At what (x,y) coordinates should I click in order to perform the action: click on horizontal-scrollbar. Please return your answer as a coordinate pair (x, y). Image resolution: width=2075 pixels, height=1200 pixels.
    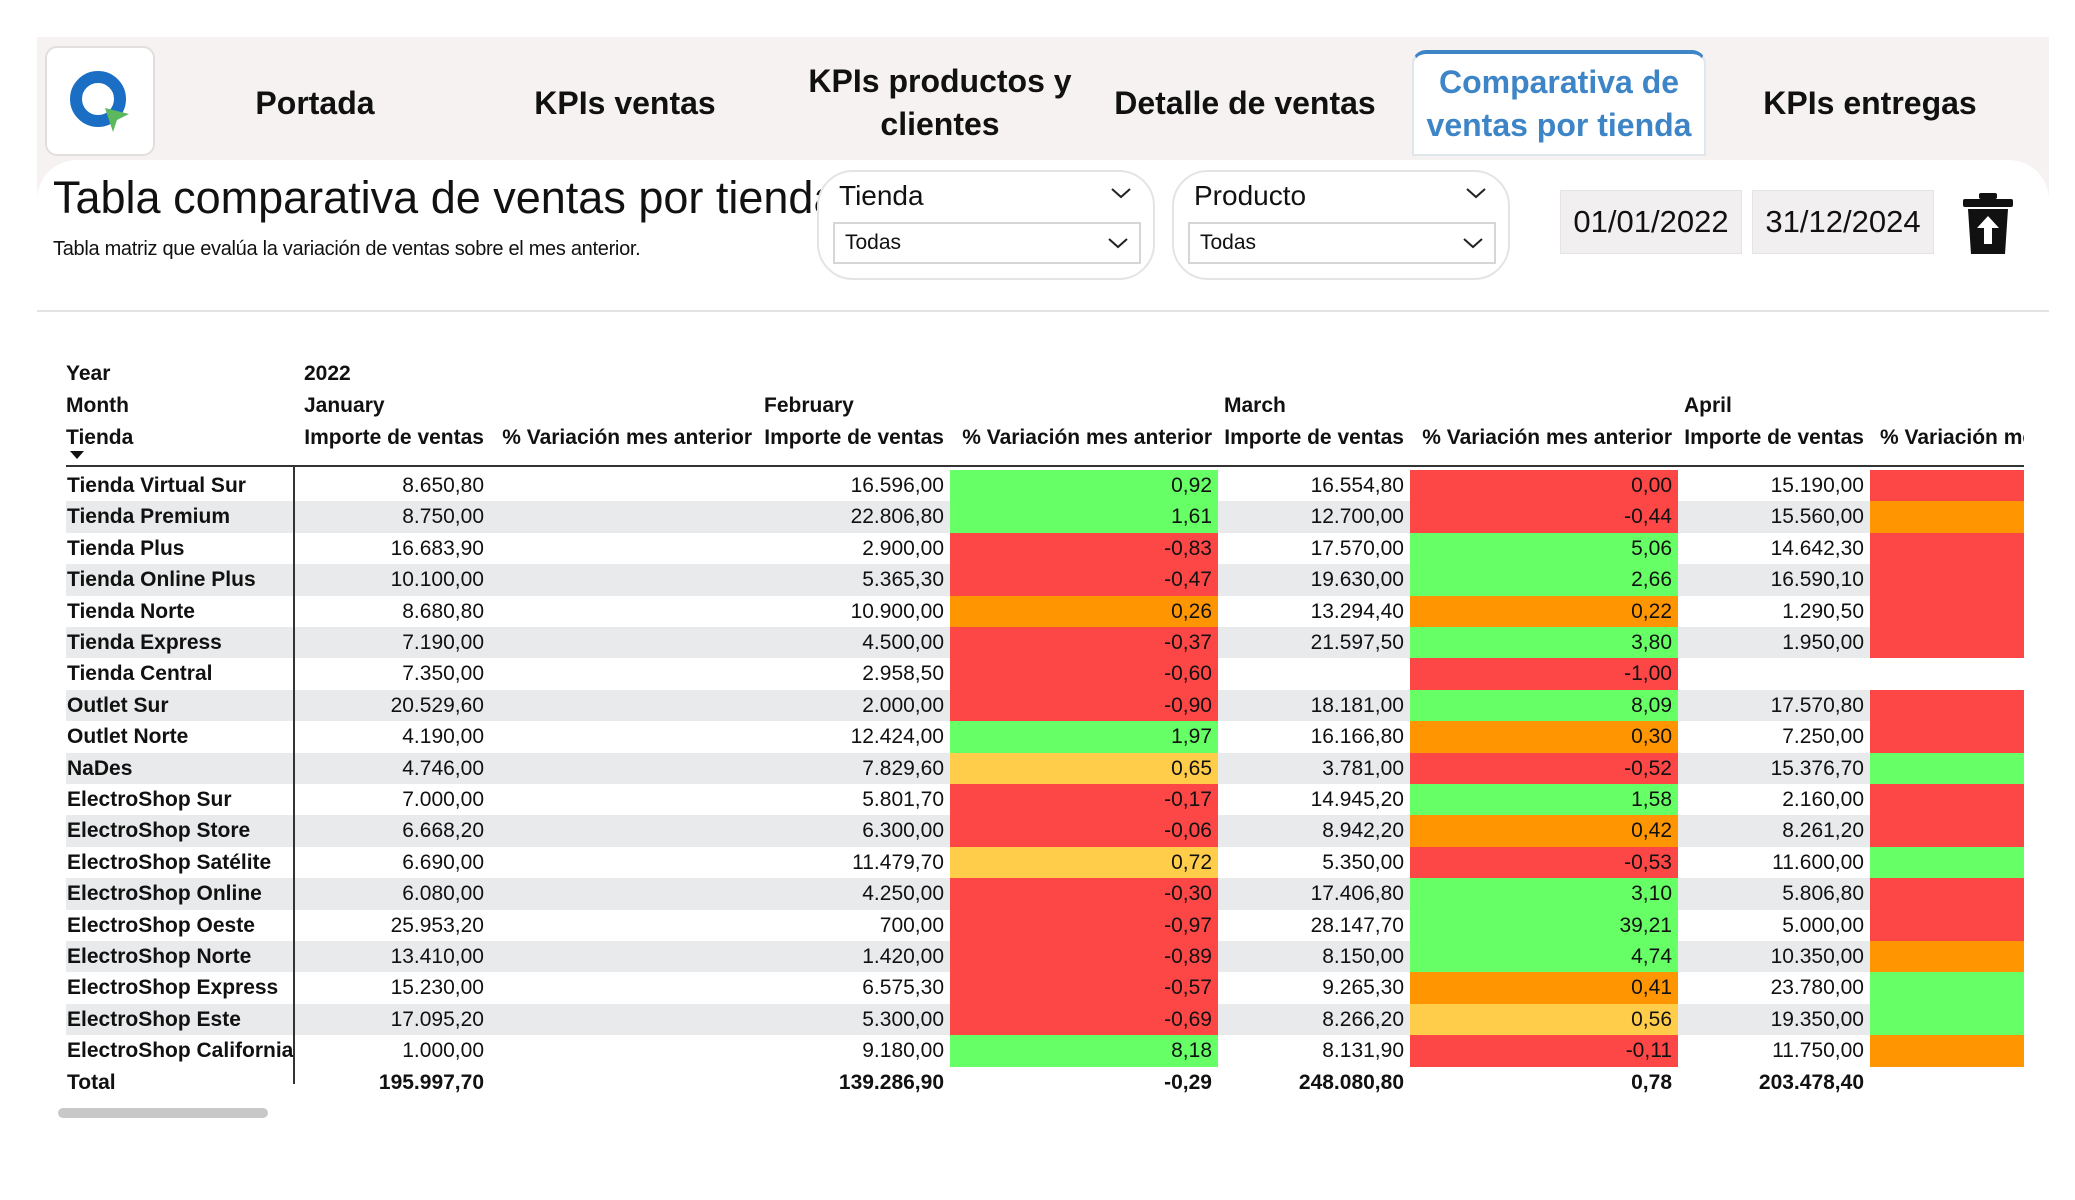
    Looking at the image, I should click on (163, 1113).